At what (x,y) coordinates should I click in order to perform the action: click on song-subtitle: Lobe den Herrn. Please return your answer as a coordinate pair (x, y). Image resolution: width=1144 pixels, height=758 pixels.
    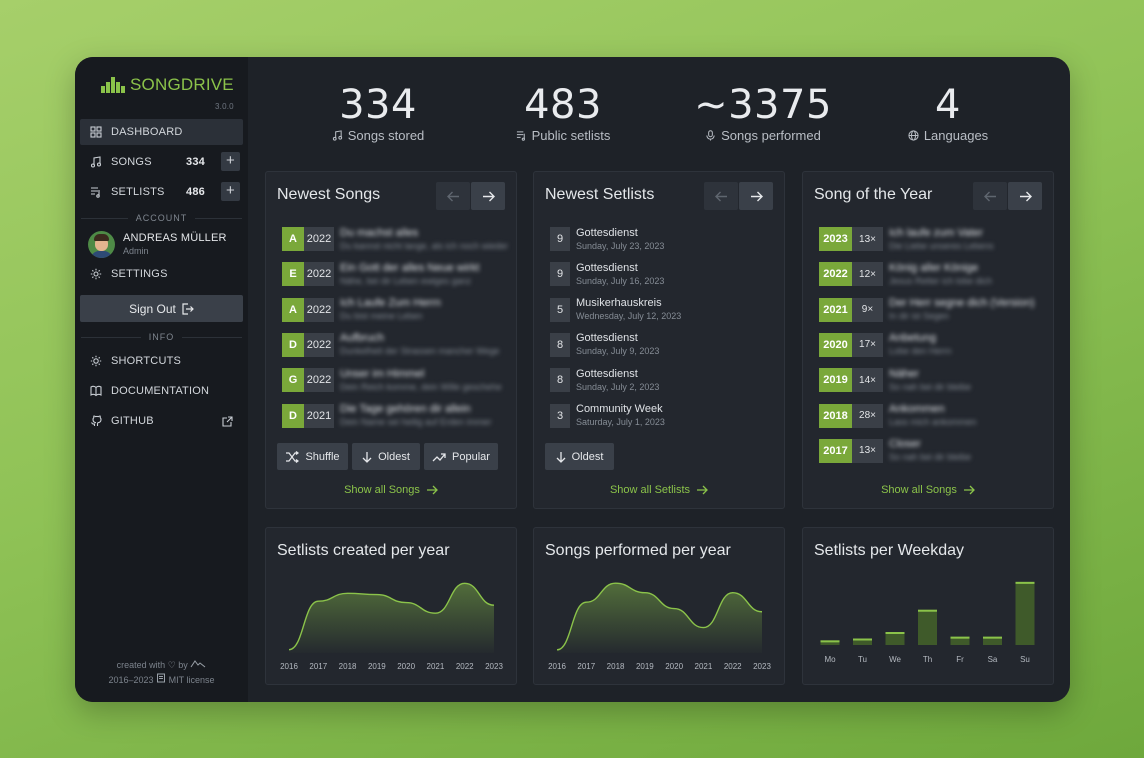
    Looking at the image, I should click on (920, 351).